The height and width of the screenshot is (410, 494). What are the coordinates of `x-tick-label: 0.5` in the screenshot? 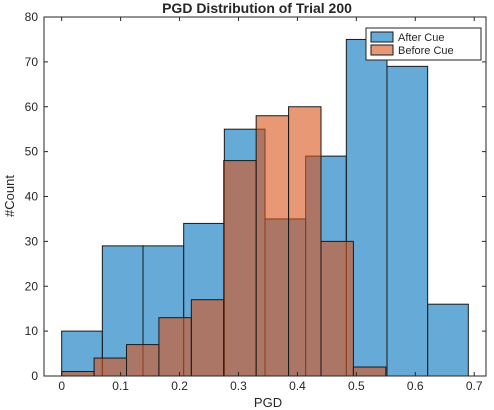 It's located at (356, 386).